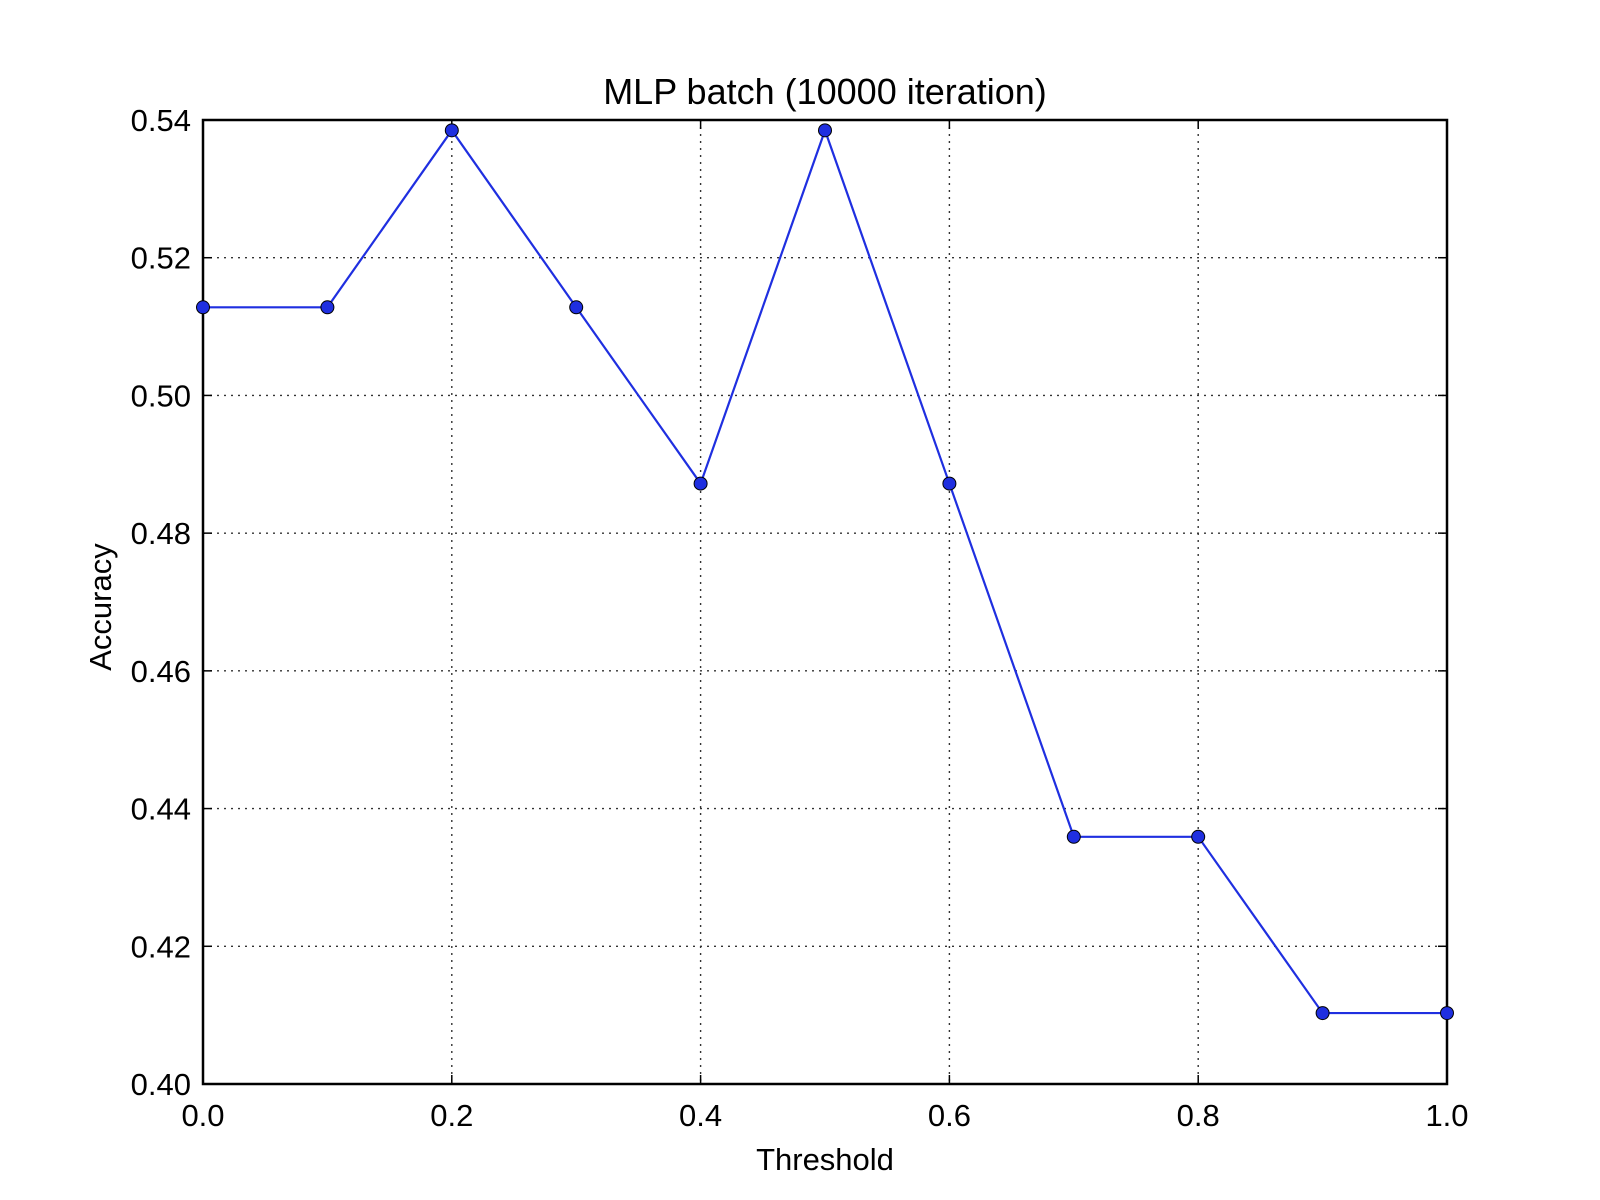 Image resolution: width=1600 pixels, height=1200 pixels. What do you see at coordinates (949, 1115) in the screenshot?
I see `x-tick-label: 0.6` at bounding box center [949, 1115].